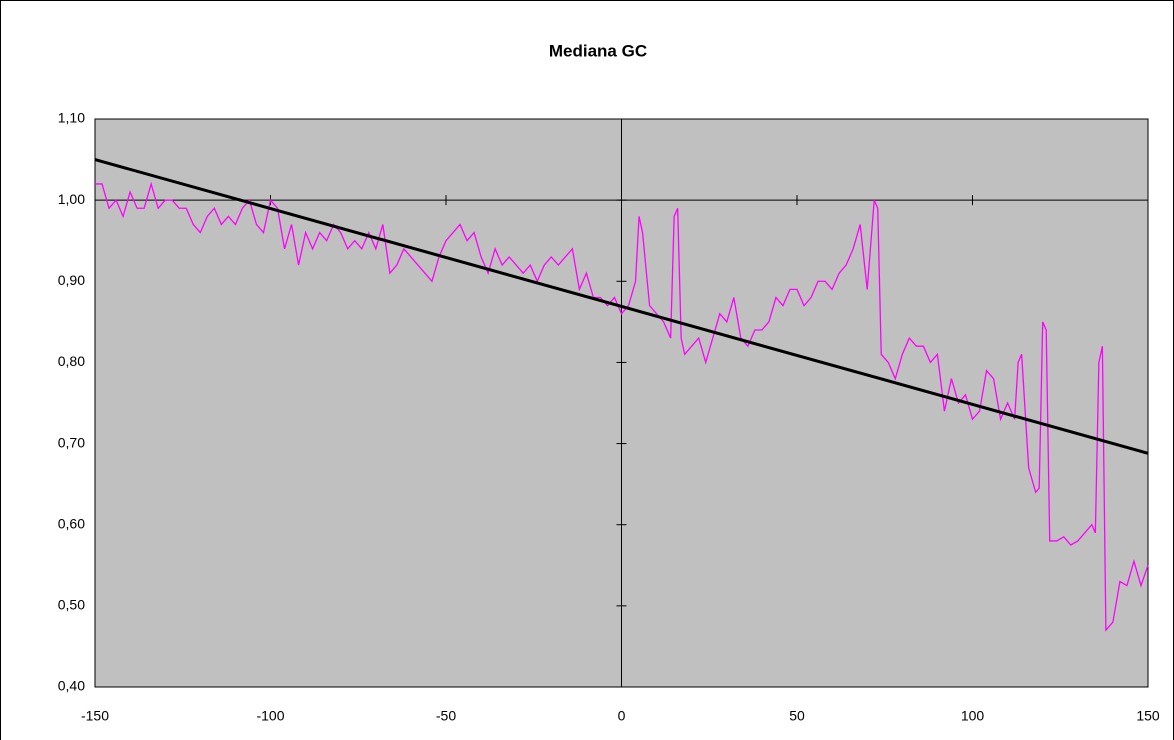 Image resolution: width=1174 pixels, height=740 pixels. Describe the element at coordinates (598, 50) in the screenshot. I see `chart-title: Mediana GC` at that location.